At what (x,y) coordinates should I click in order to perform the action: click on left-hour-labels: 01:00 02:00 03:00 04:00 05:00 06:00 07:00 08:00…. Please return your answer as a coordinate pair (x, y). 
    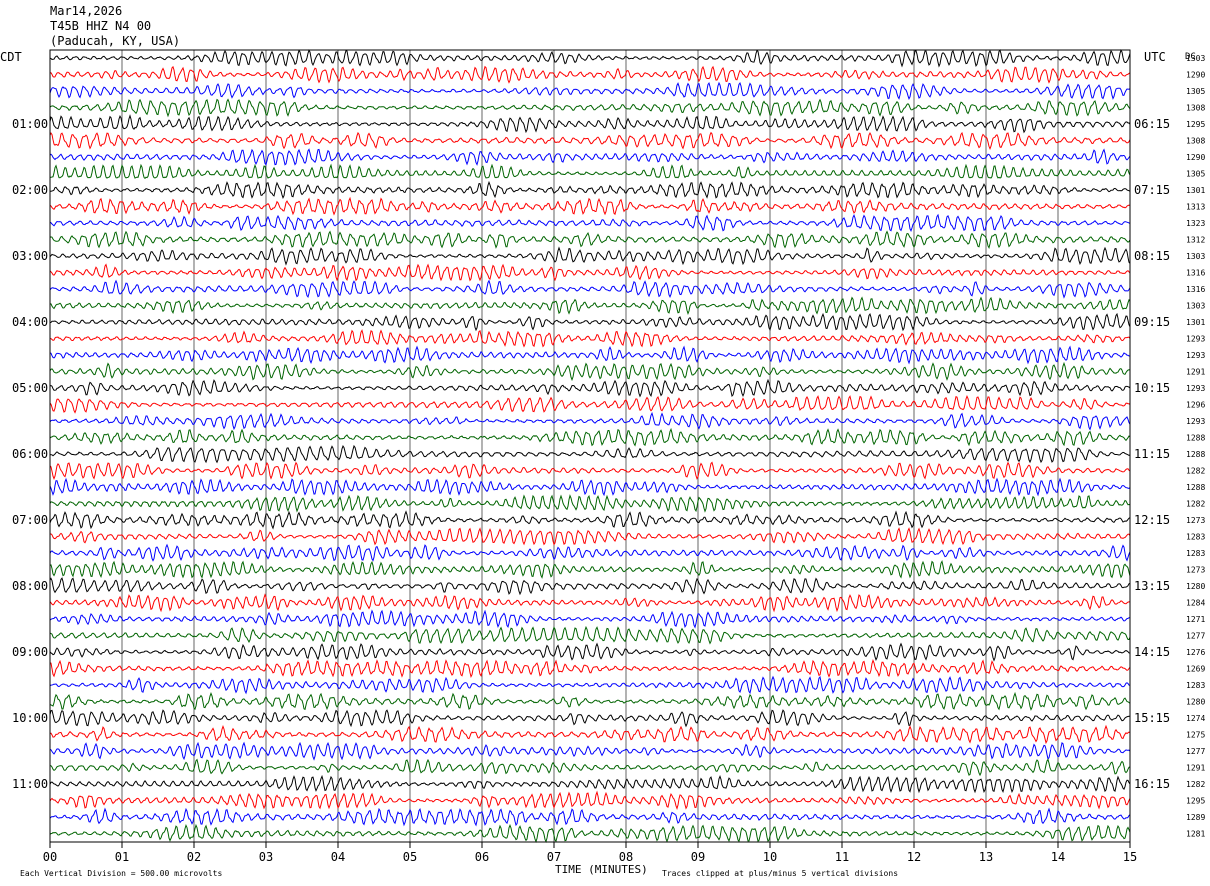
    Looking at the image, I should click on (30, 454).